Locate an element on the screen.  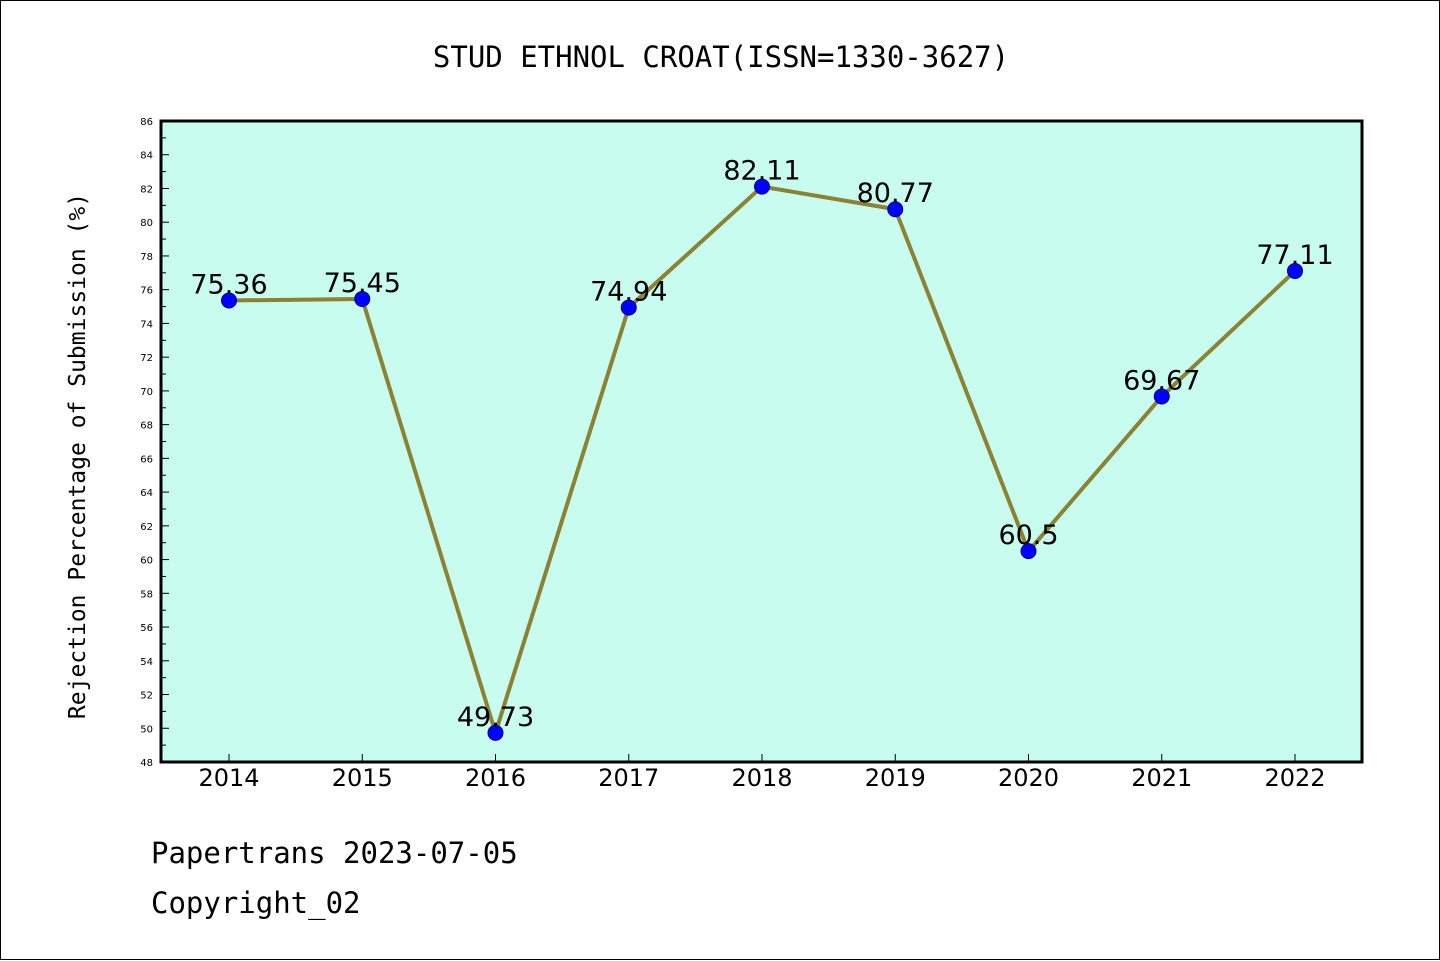
y-tick-label: 86 is located at coordinates (146, 122).